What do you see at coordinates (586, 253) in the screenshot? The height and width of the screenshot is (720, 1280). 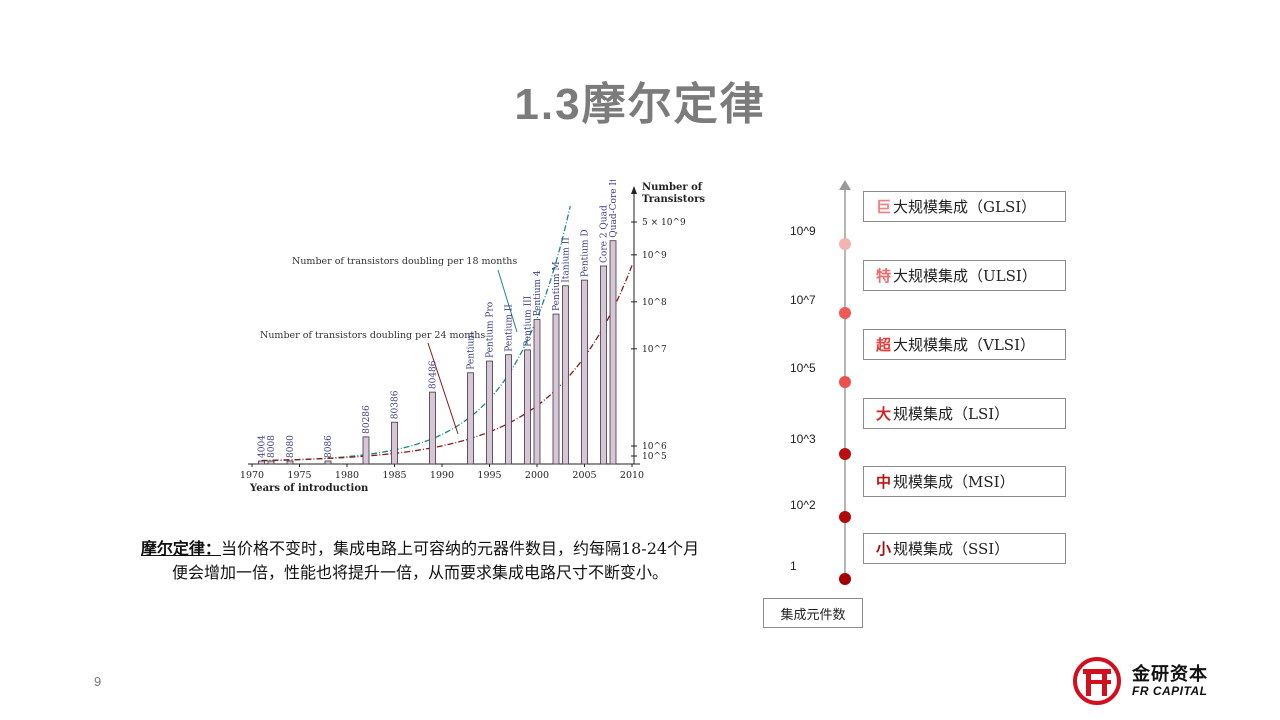 I see `bar-label: Pentium D` at bounding box center [586, 253].